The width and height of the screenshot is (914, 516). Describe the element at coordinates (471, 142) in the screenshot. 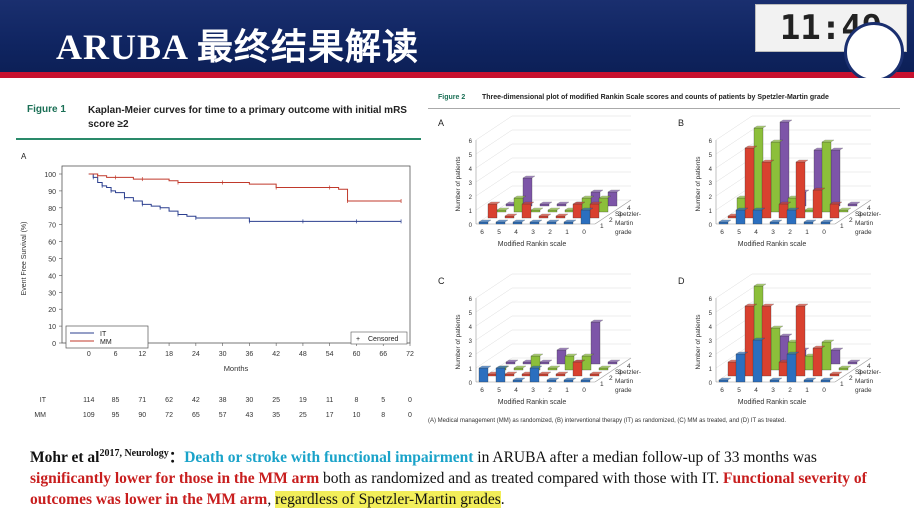

I see `y-tick-label: 6` at that location.